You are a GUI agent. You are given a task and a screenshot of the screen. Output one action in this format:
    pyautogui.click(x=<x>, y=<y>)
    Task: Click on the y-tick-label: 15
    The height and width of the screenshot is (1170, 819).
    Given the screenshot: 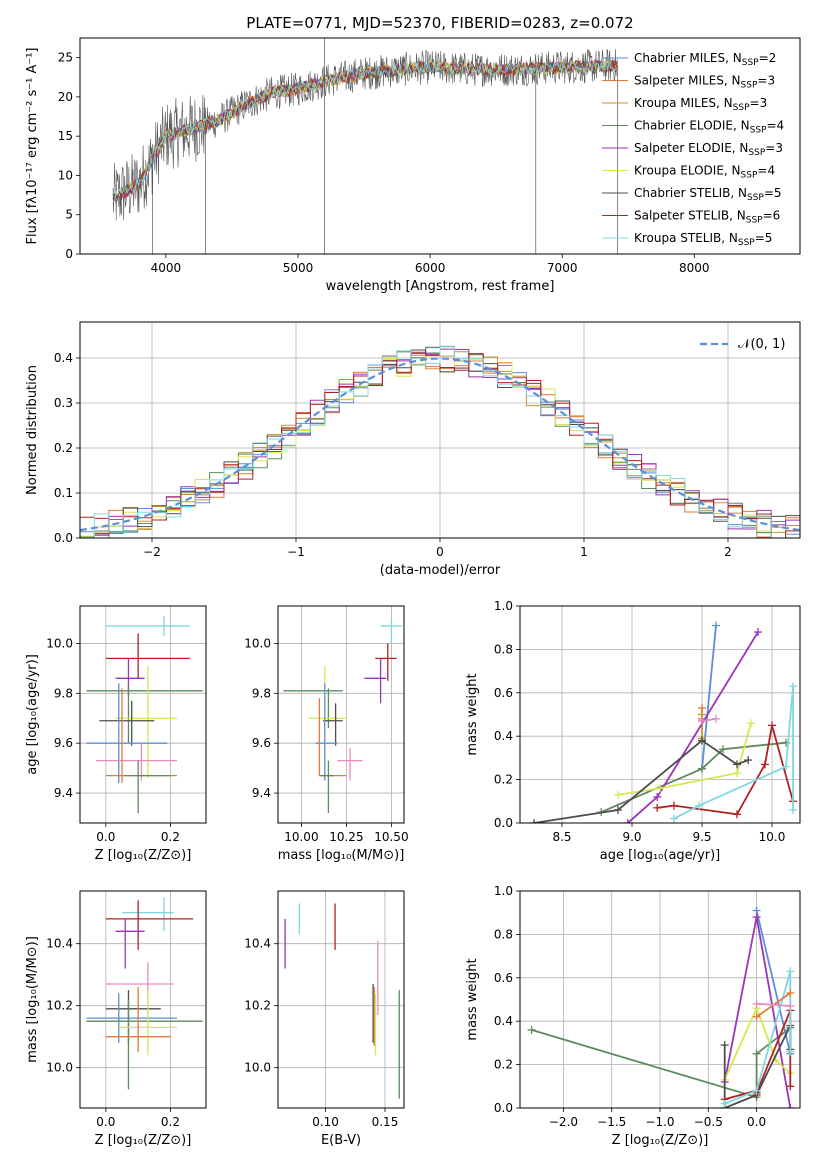 What is the action you would take?
    pyautogui.click(x=65, y=136)
    